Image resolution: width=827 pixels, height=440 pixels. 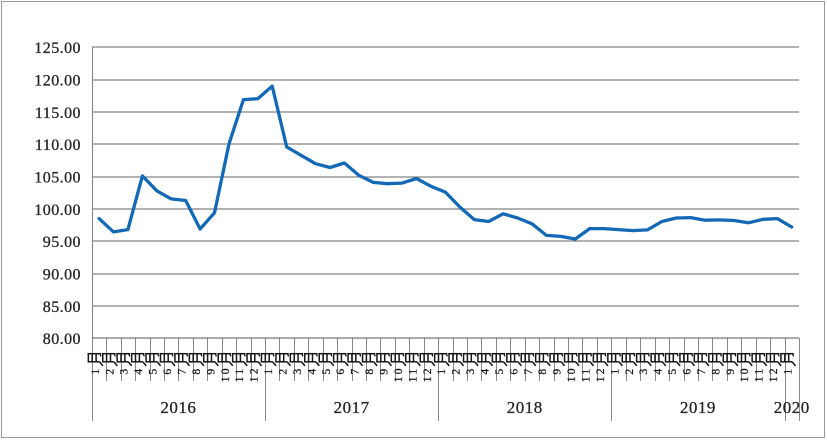 What do you see at coordinates (698, 407) in the screenshot?
I see `svg-text: 2019` at bounding box center [698, 407].